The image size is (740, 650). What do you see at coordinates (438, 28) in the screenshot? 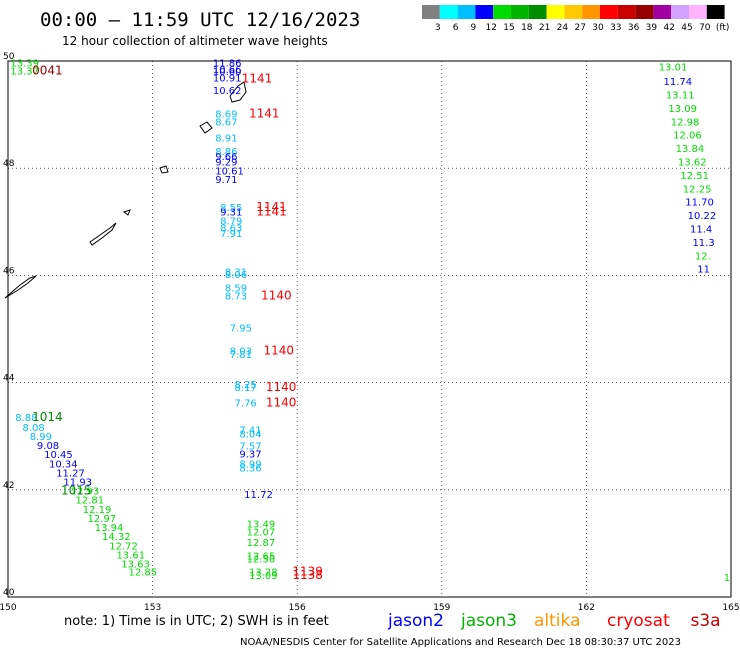
I see `colorbar-label: 3` at bounding box center [438, 28].